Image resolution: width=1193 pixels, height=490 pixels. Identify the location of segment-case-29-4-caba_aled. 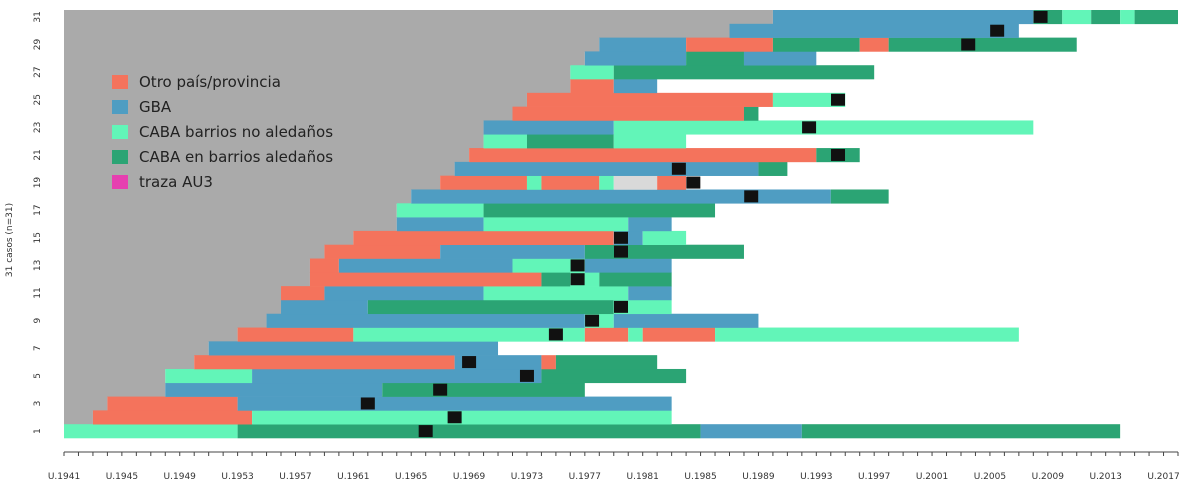
(982, 44).